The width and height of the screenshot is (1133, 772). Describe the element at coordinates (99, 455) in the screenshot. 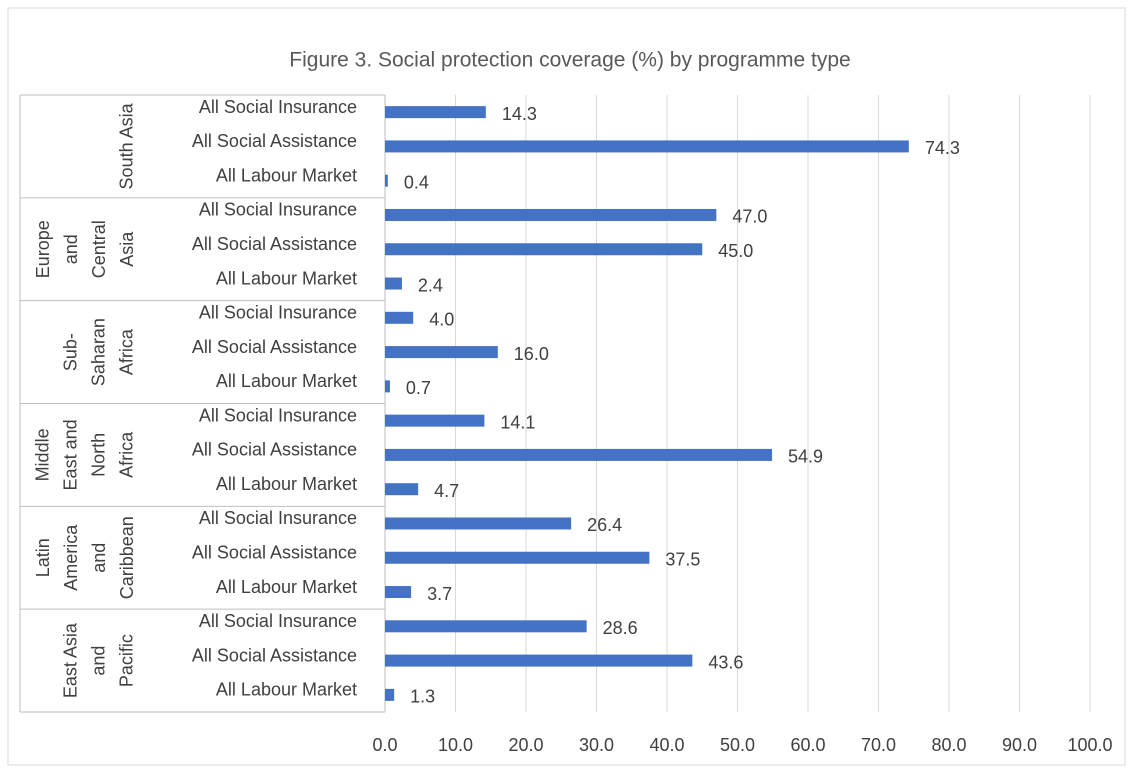

I see `group-label: North` at that location.